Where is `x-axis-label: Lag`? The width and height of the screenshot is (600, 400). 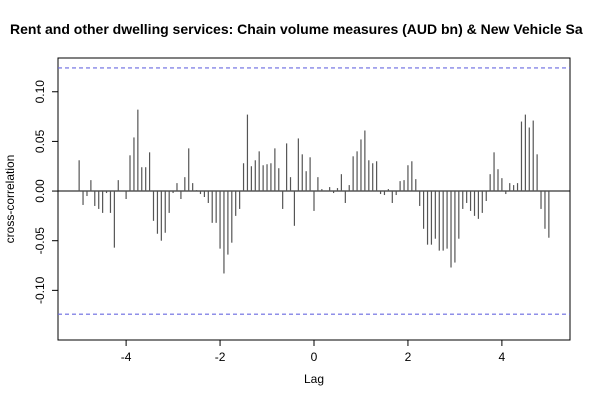
x-axis-label: Lag is located at coordinates (314, 379).